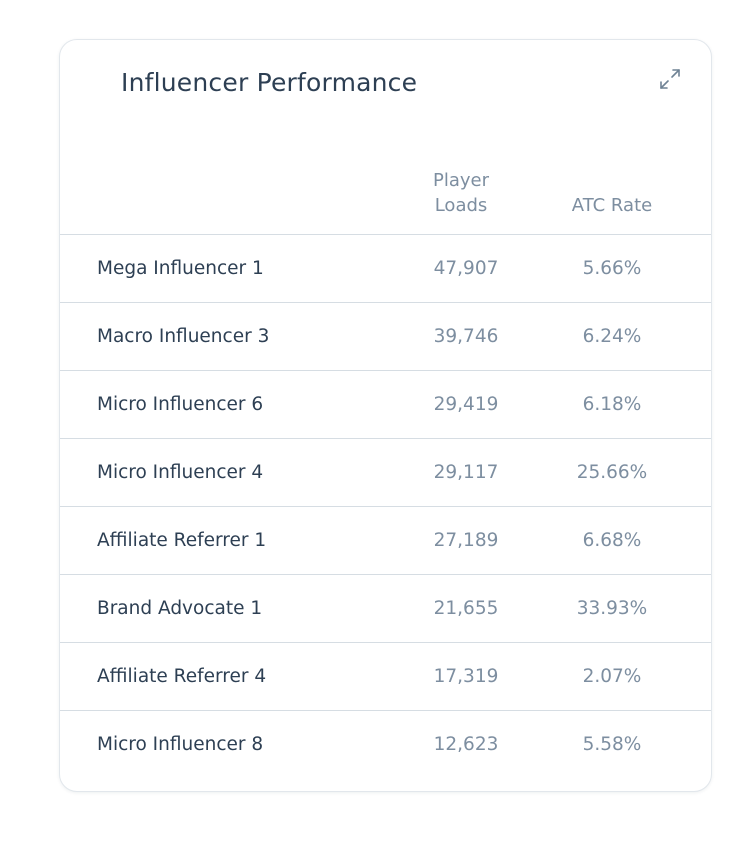 This screenshot has width=753, height=849. I want to click on column-header-player-loads-line2: Loads, so click(461, 205).